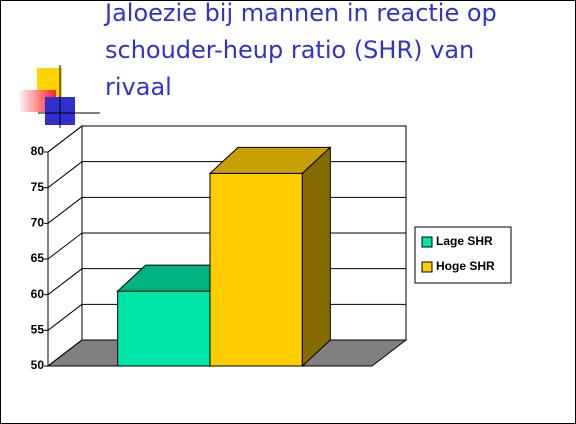 The height and width of the screenshot is (424, 576). What do you see at coordinates (316, 257) in the screenshot?
I see `bar-side` at bounding box center [316, 257].